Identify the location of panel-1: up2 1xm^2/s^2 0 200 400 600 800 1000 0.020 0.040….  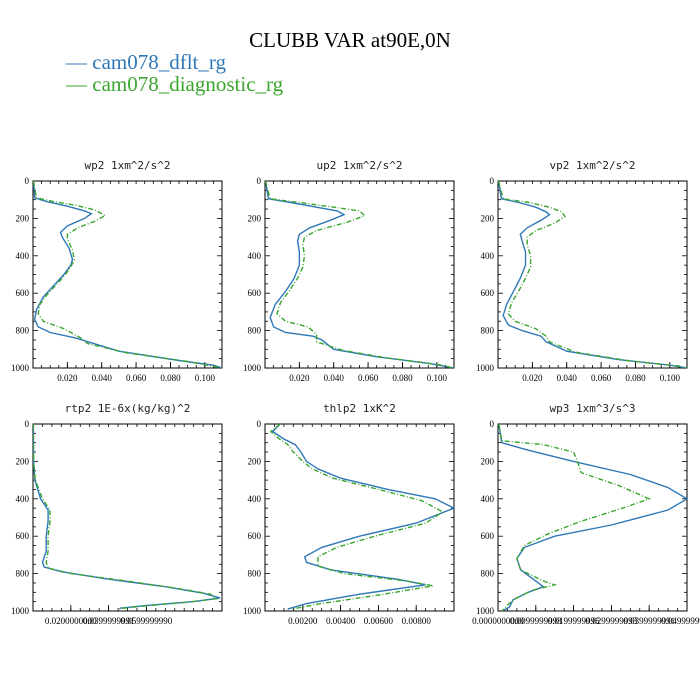
(349, 271).